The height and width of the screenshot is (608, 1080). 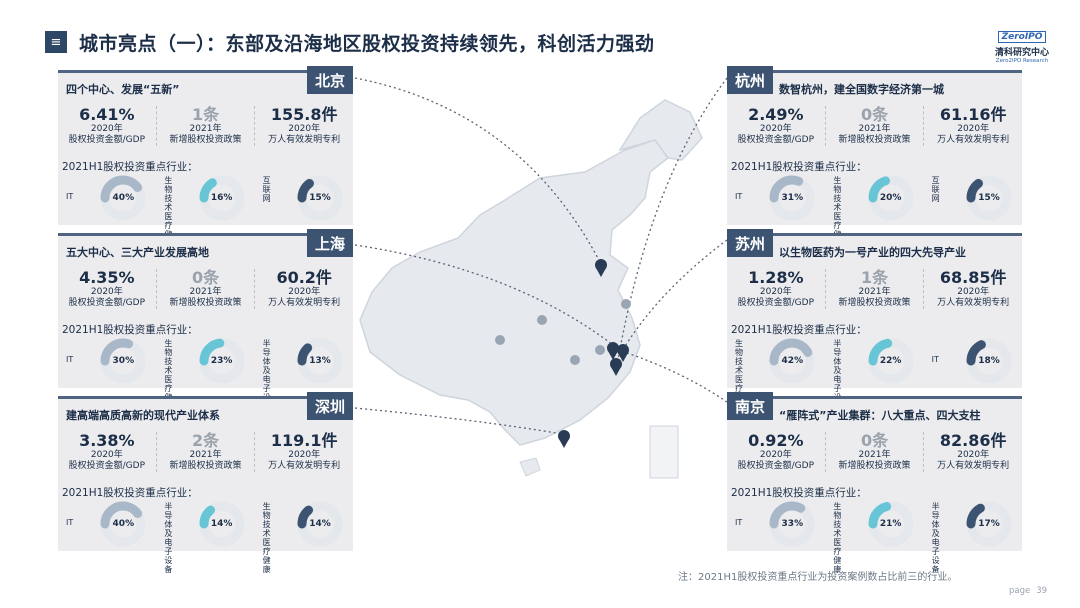 What do you see at coordinates (107, 114) in the screenshot?
I see `stat-value: 6.41%` at bounding box center [107, 114].